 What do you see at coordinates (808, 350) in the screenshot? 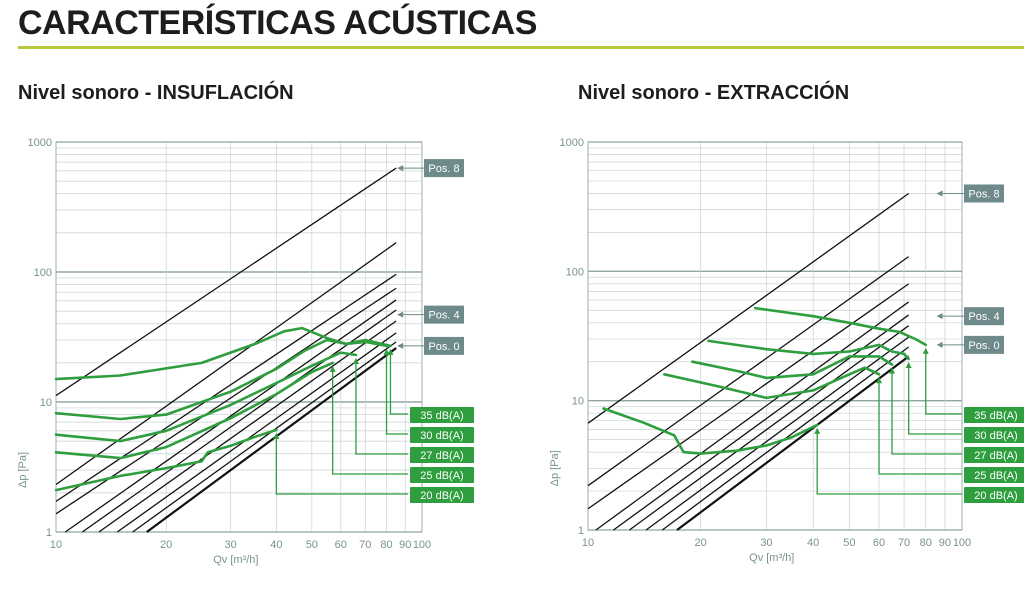
I see `series-line-30-db-a` at bounding box center [808, 350].